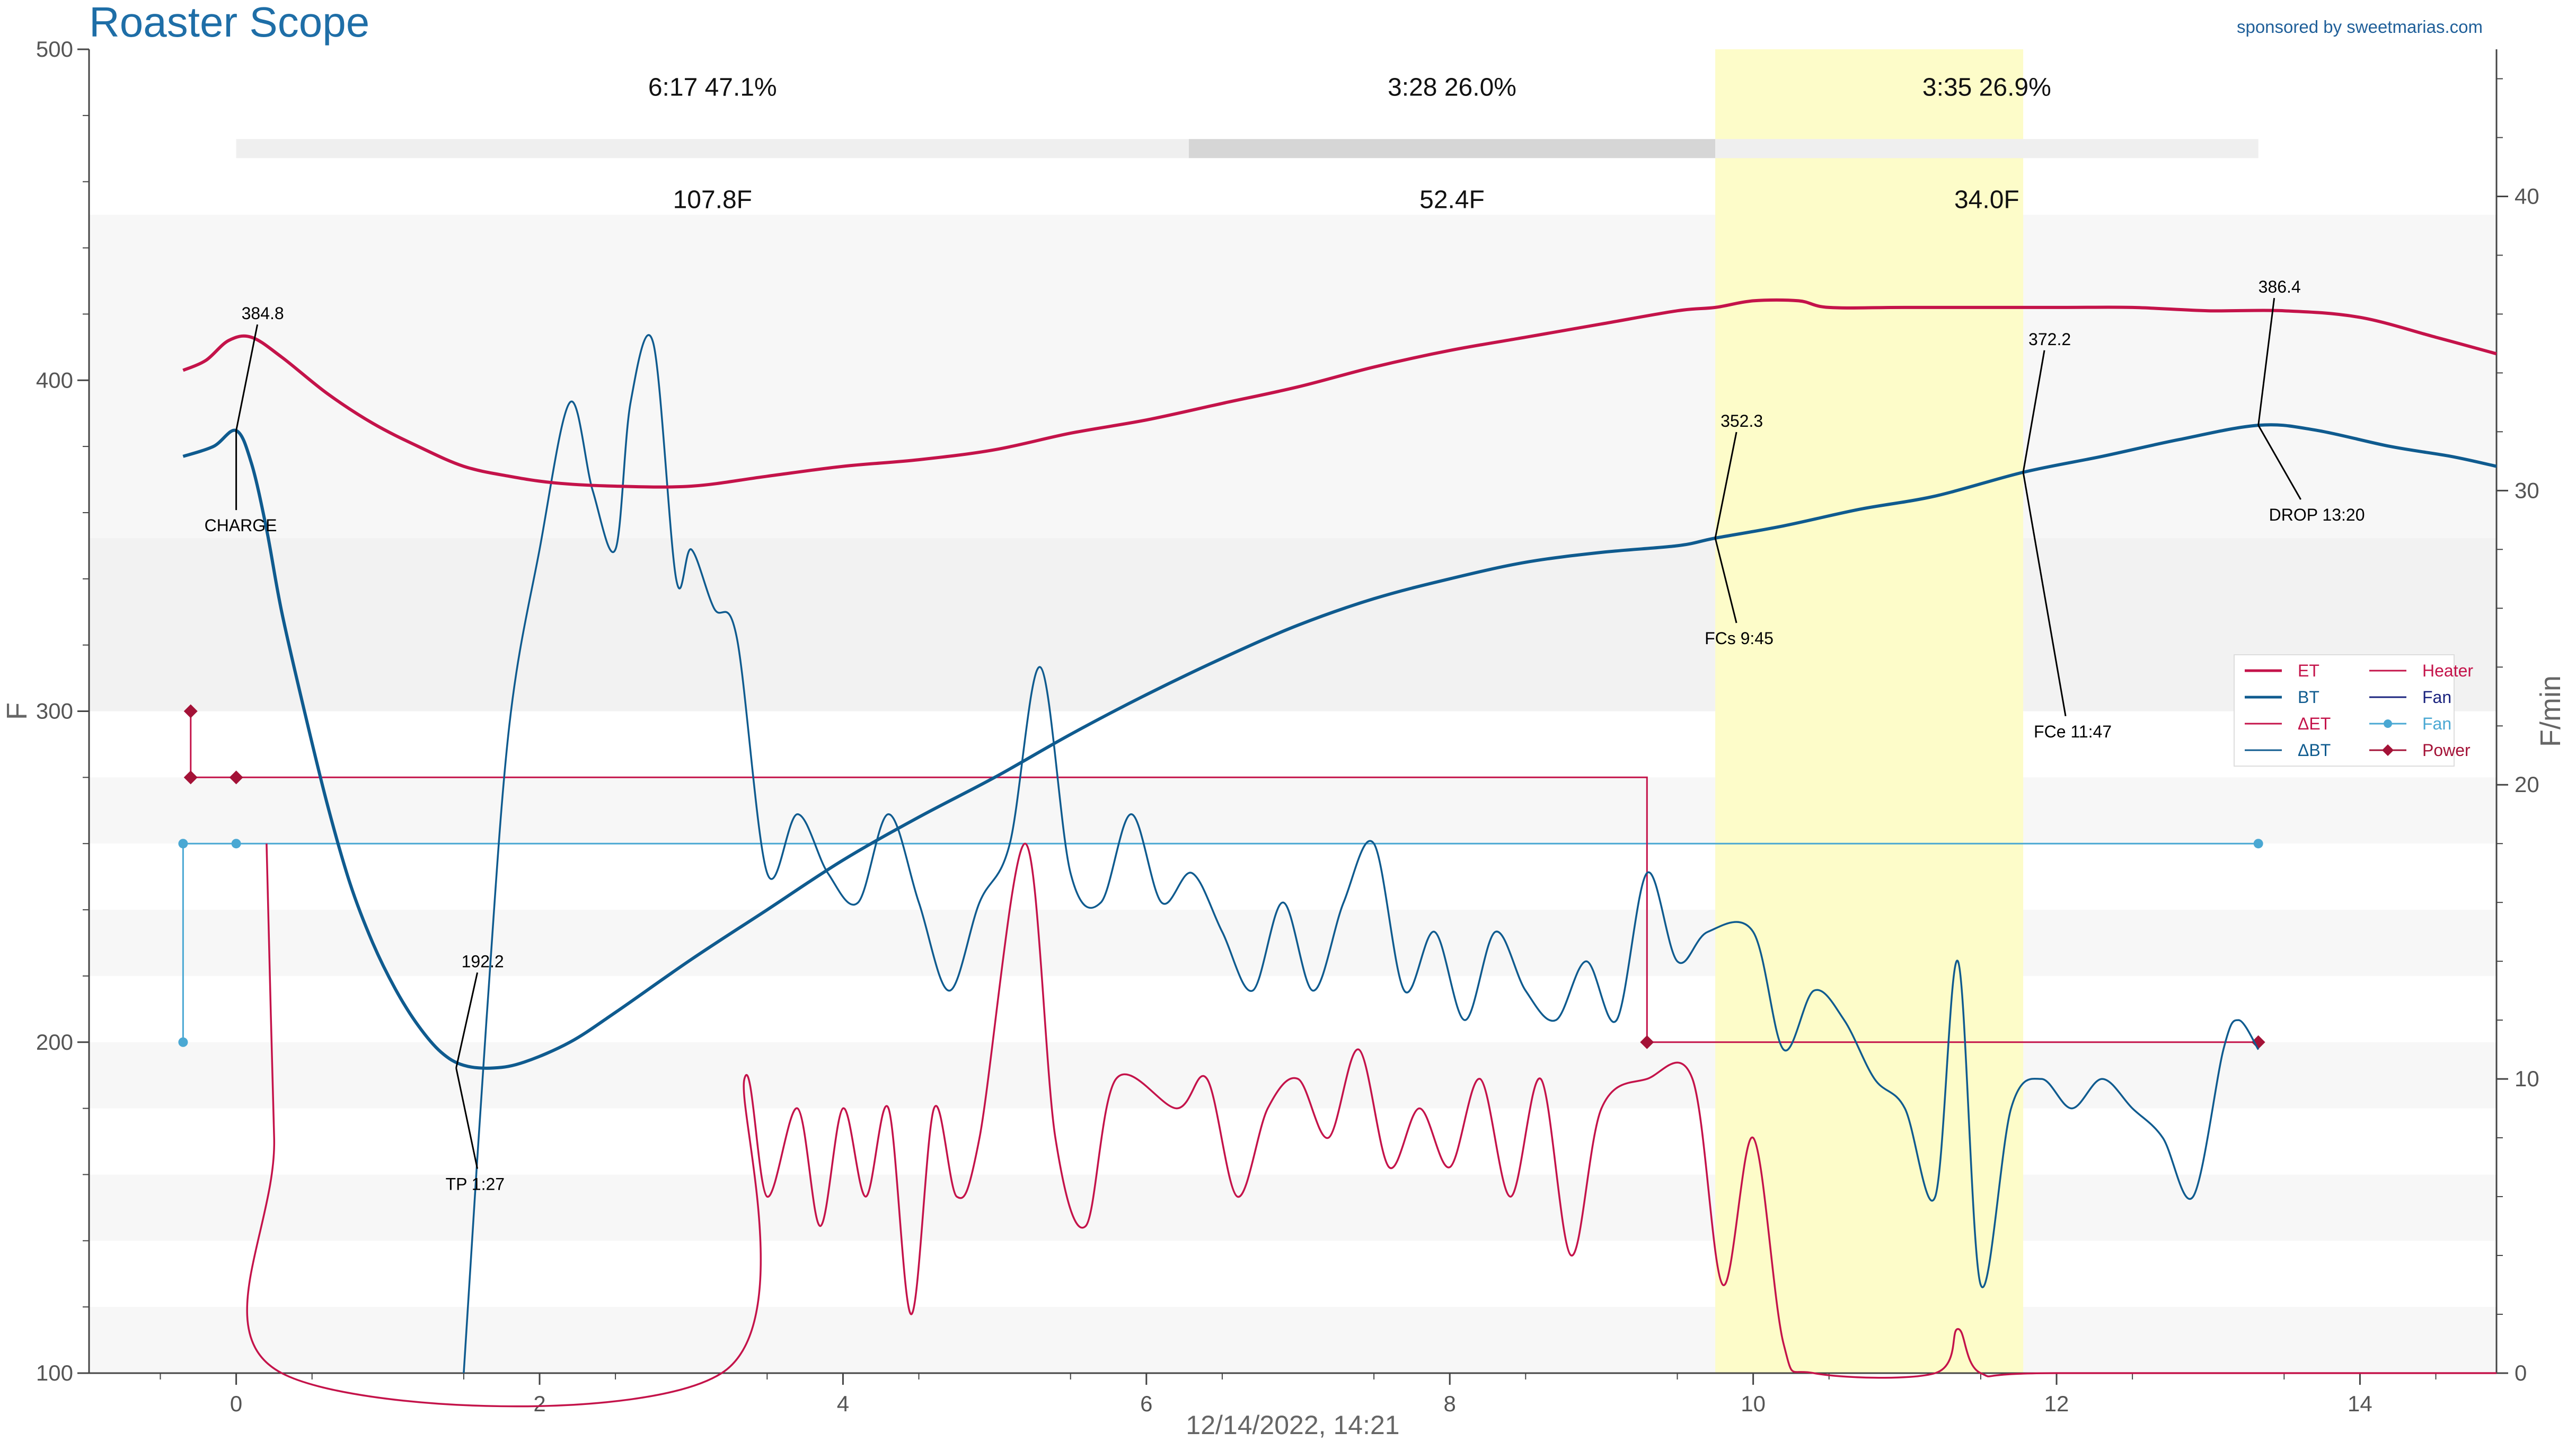 The image size is (2576, 1450). What do you see at coordinates (54, 49) in the screenshot?
I see `y-tick-label: 500` at bounding box center [54, 49].